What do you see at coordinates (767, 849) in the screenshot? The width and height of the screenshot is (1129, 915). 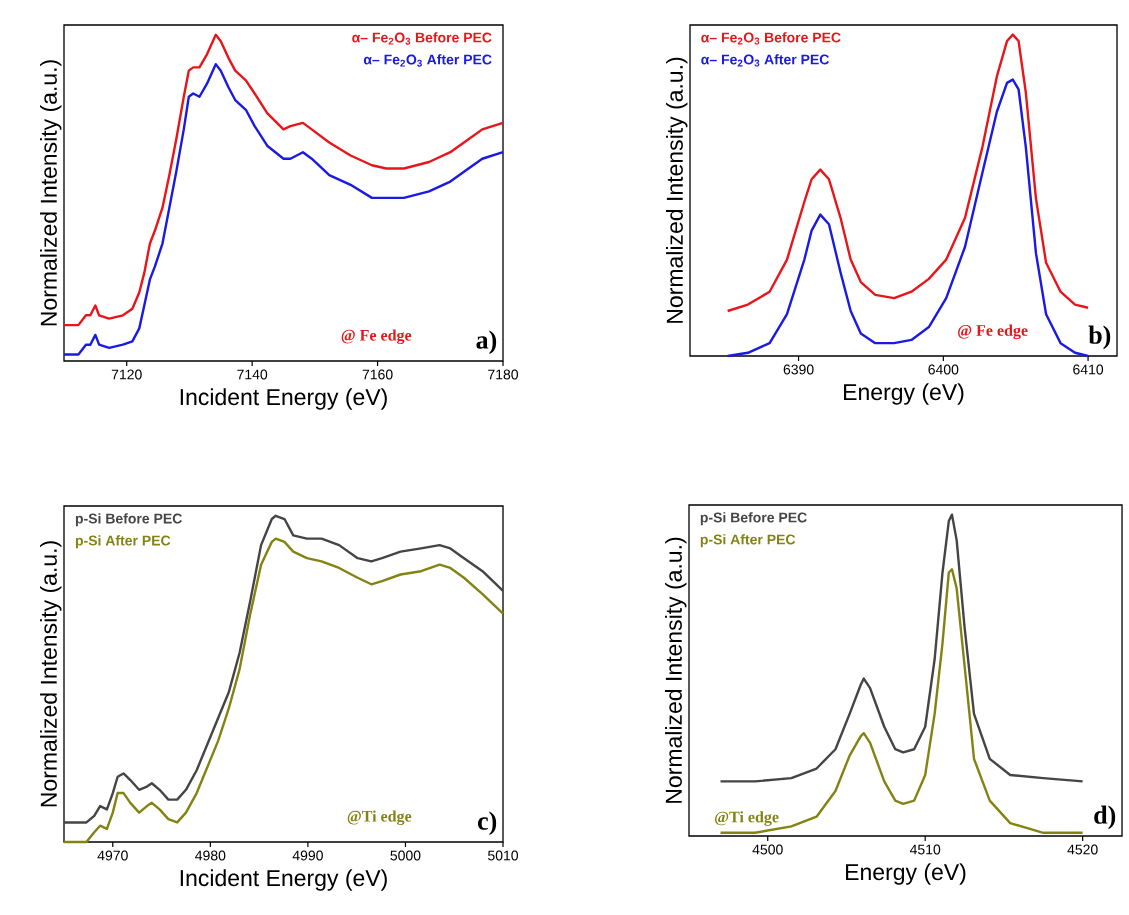 I see `x-tick-label: 4500` at bounding box center [767, 849].